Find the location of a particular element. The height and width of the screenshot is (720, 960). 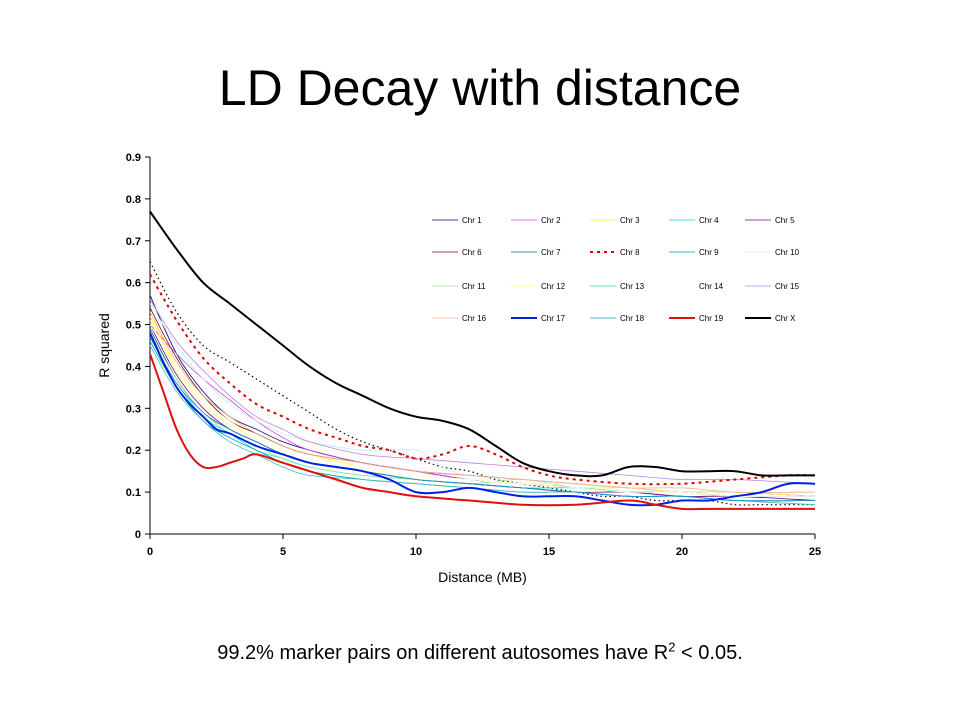

legend-label-chr-16: Chr 16 is located at coordinates (474, 318).